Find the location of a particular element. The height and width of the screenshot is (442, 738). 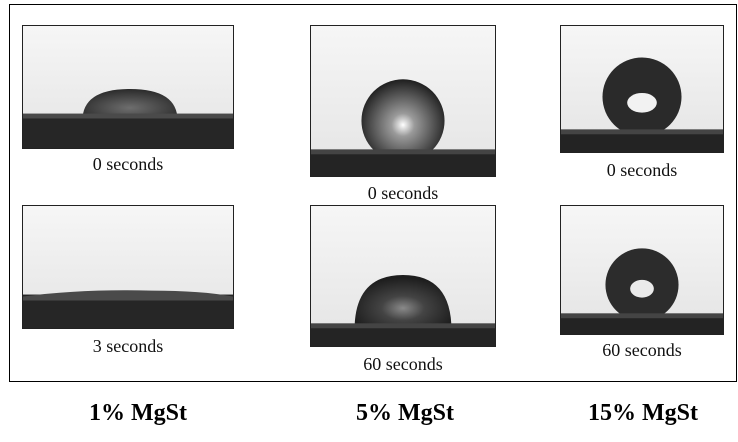

droplet-photo-1pct-0s is located at coordinates (128, 87).